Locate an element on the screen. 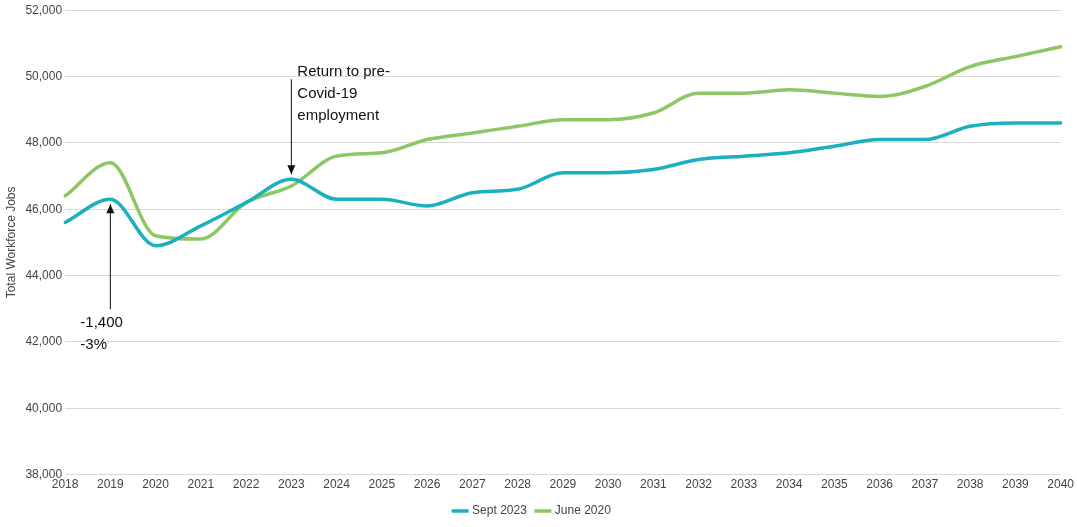  x-tick-label: 2020 is located at coordinates (156, 484).